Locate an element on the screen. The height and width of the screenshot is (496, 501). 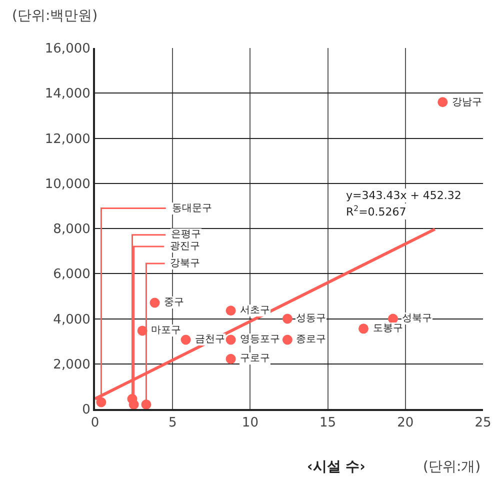
annotation: 영등포구 is located at coordinates (260, 339).